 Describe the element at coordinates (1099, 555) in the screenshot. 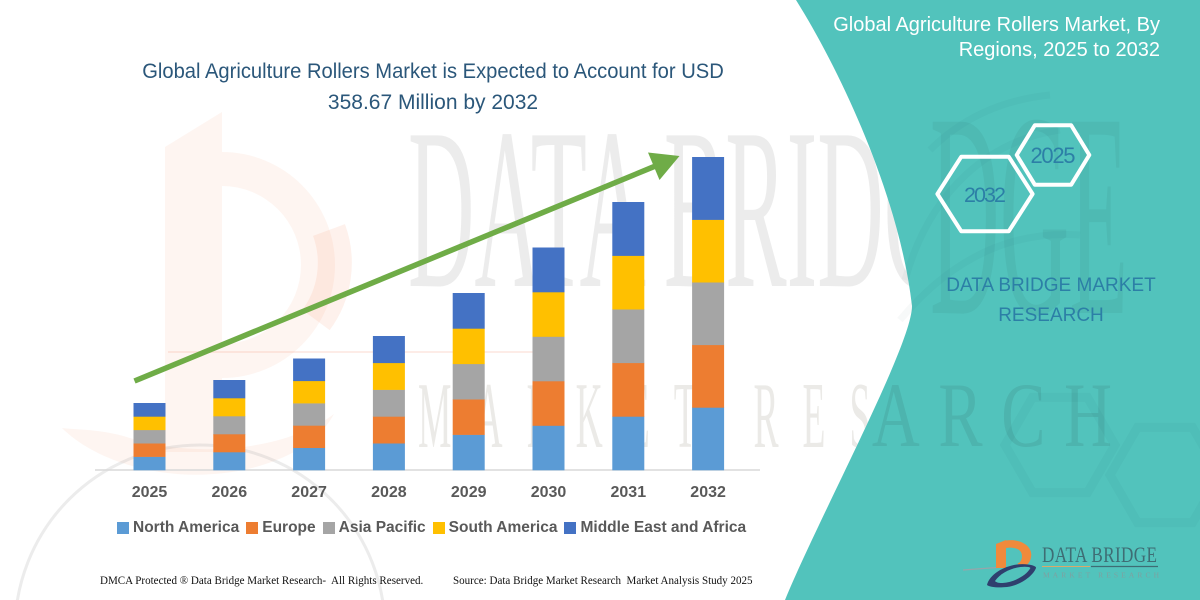

I see `svg-text: DATA BRIDGE` at that location.